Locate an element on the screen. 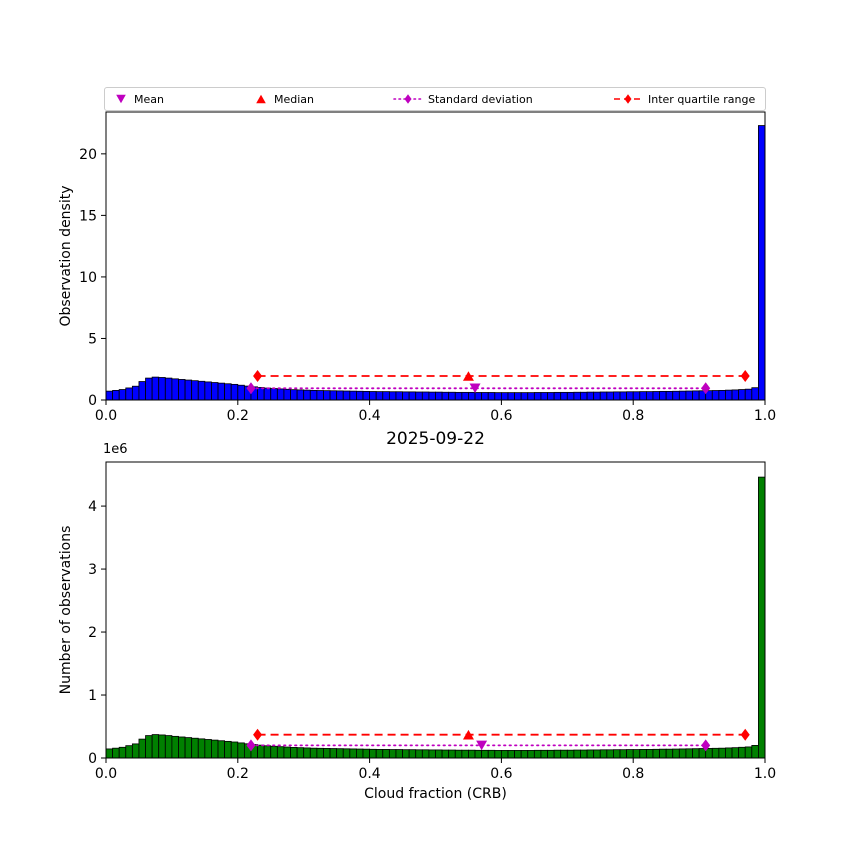 The image size is (850, 850). legend-item-mean: Mean is located at coordinates (138, 99).